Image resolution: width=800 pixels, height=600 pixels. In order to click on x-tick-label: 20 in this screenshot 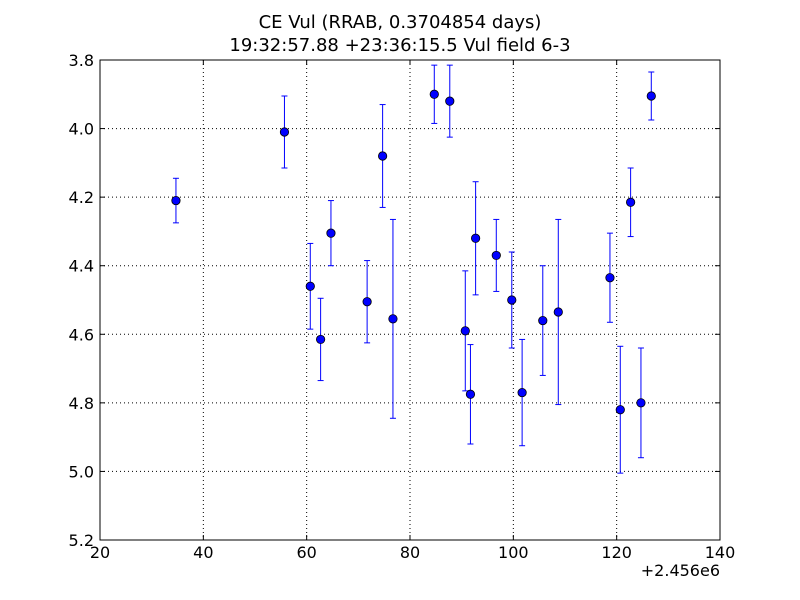, I will do `click(100, 552)`.